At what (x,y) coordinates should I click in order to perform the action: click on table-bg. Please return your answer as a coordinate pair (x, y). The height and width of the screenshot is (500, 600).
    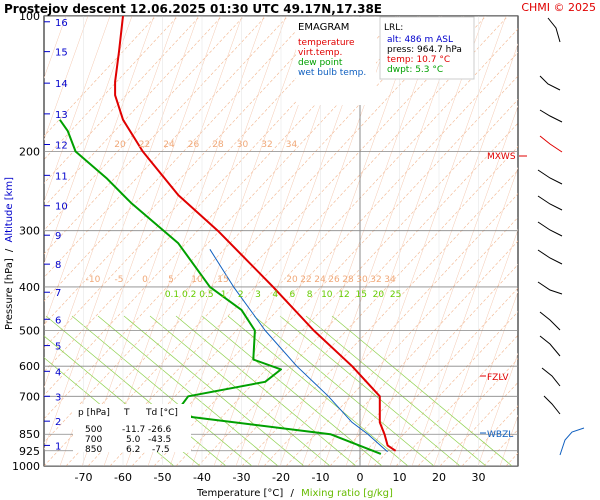
    Looking at the image, I should click on (132, 428).